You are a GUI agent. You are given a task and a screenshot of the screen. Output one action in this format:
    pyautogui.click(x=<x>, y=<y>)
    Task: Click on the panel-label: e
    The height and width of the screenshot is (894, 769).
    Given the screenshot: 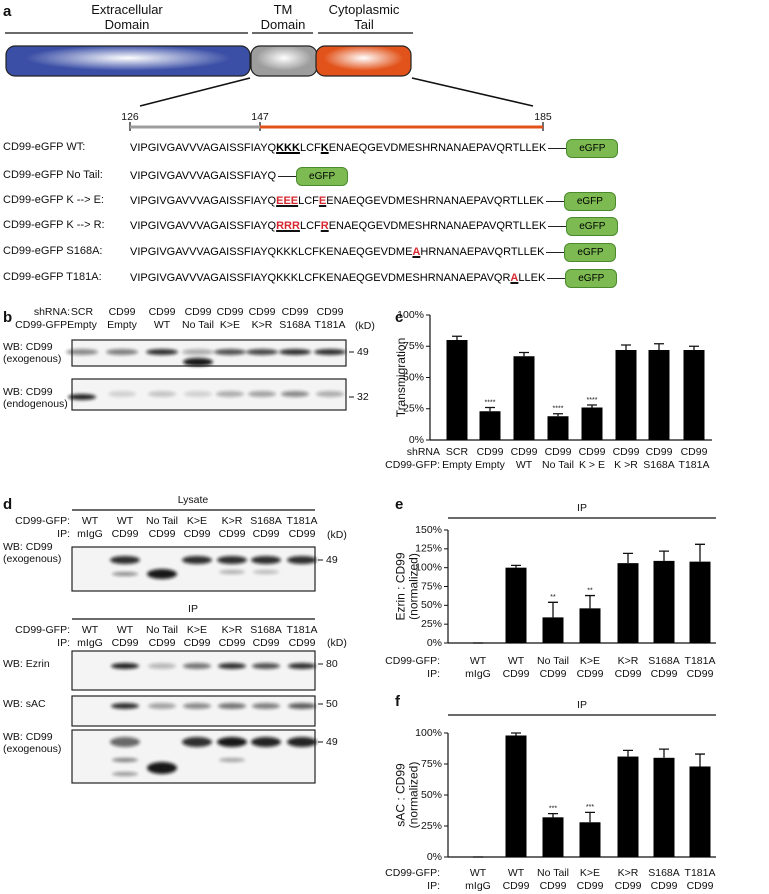 What is the action you would take?
    pyautogui.click(x=399, y=504)
    